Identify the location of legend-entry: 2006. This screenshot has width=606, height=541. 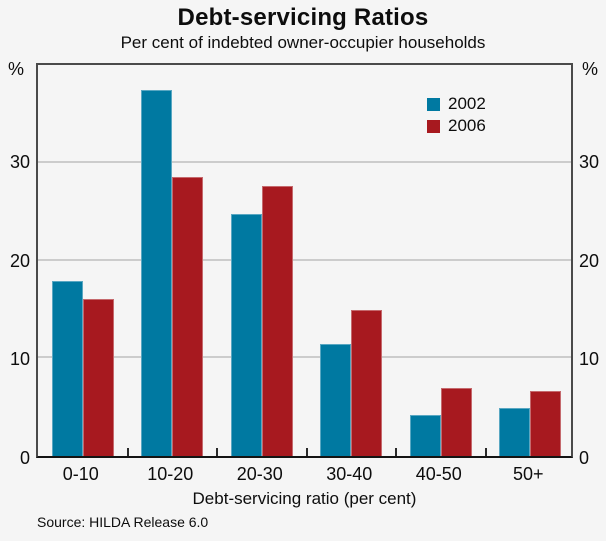
(456, 126).